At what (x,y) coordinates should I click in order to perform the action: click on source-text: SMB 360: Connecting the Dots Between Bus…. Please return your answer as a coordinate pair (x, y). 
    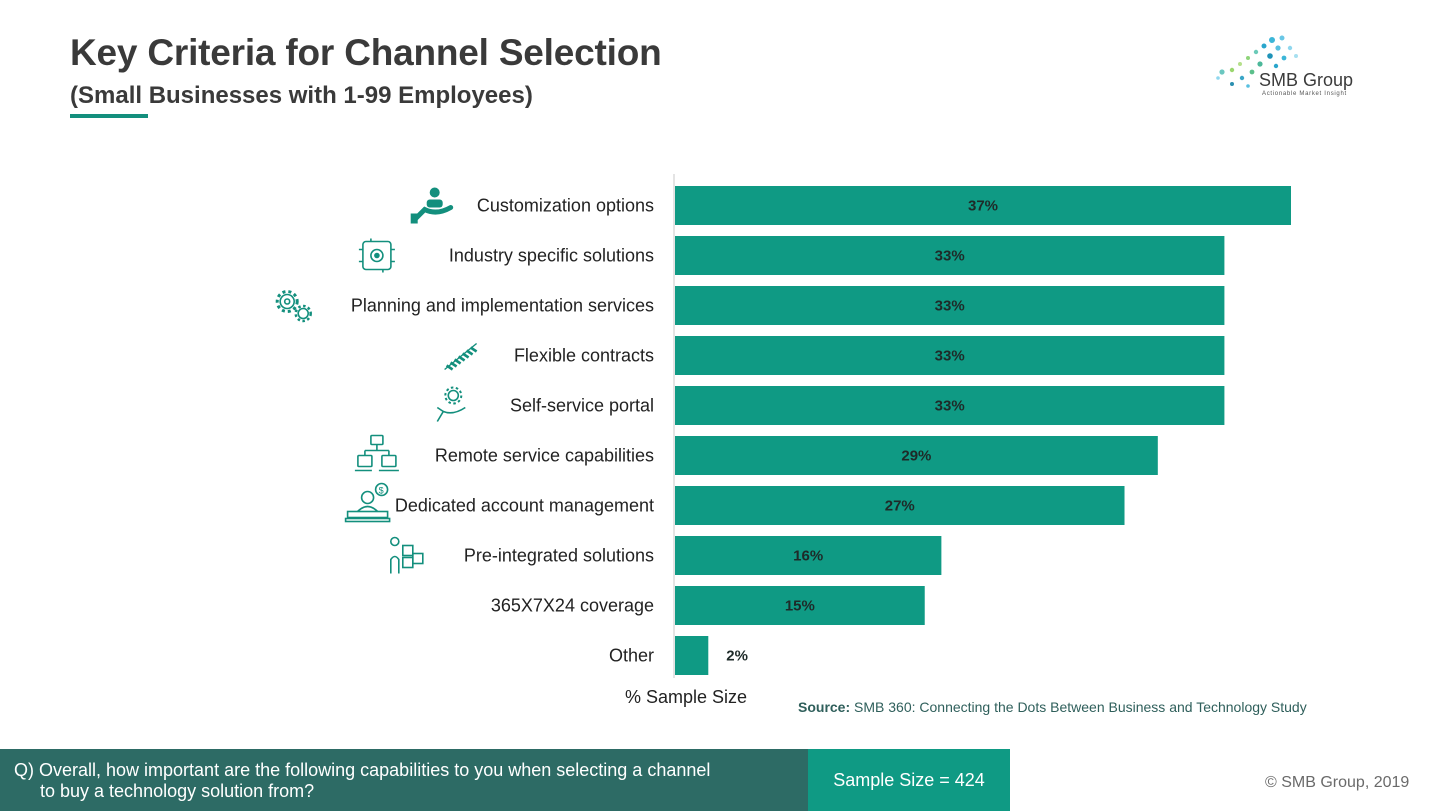
    Looking at the image, I should click on (1080, 707).